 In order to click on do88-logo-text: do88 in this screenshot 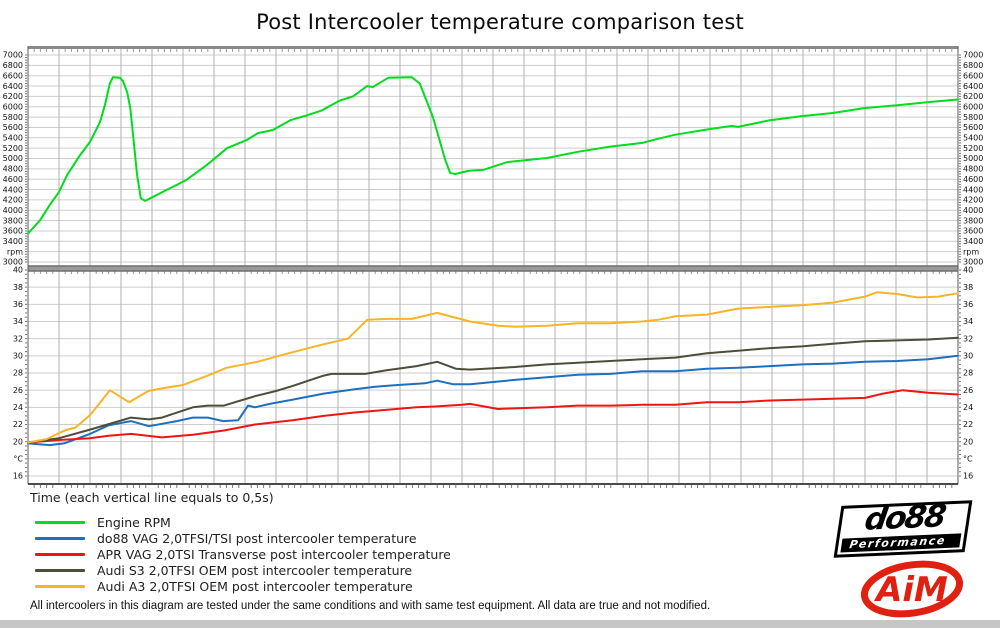, I will do `click(904, 518)`.